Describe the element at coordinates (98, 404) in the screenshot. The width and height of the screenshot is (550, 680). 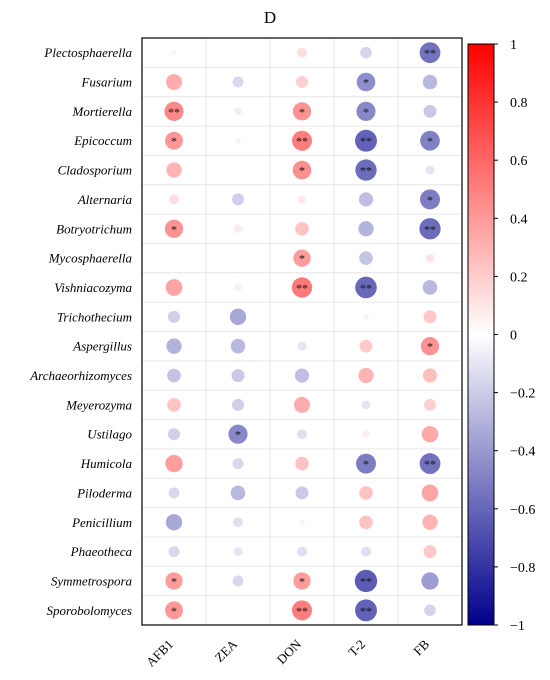
I see `row-label: Meyerozyma` at that location.